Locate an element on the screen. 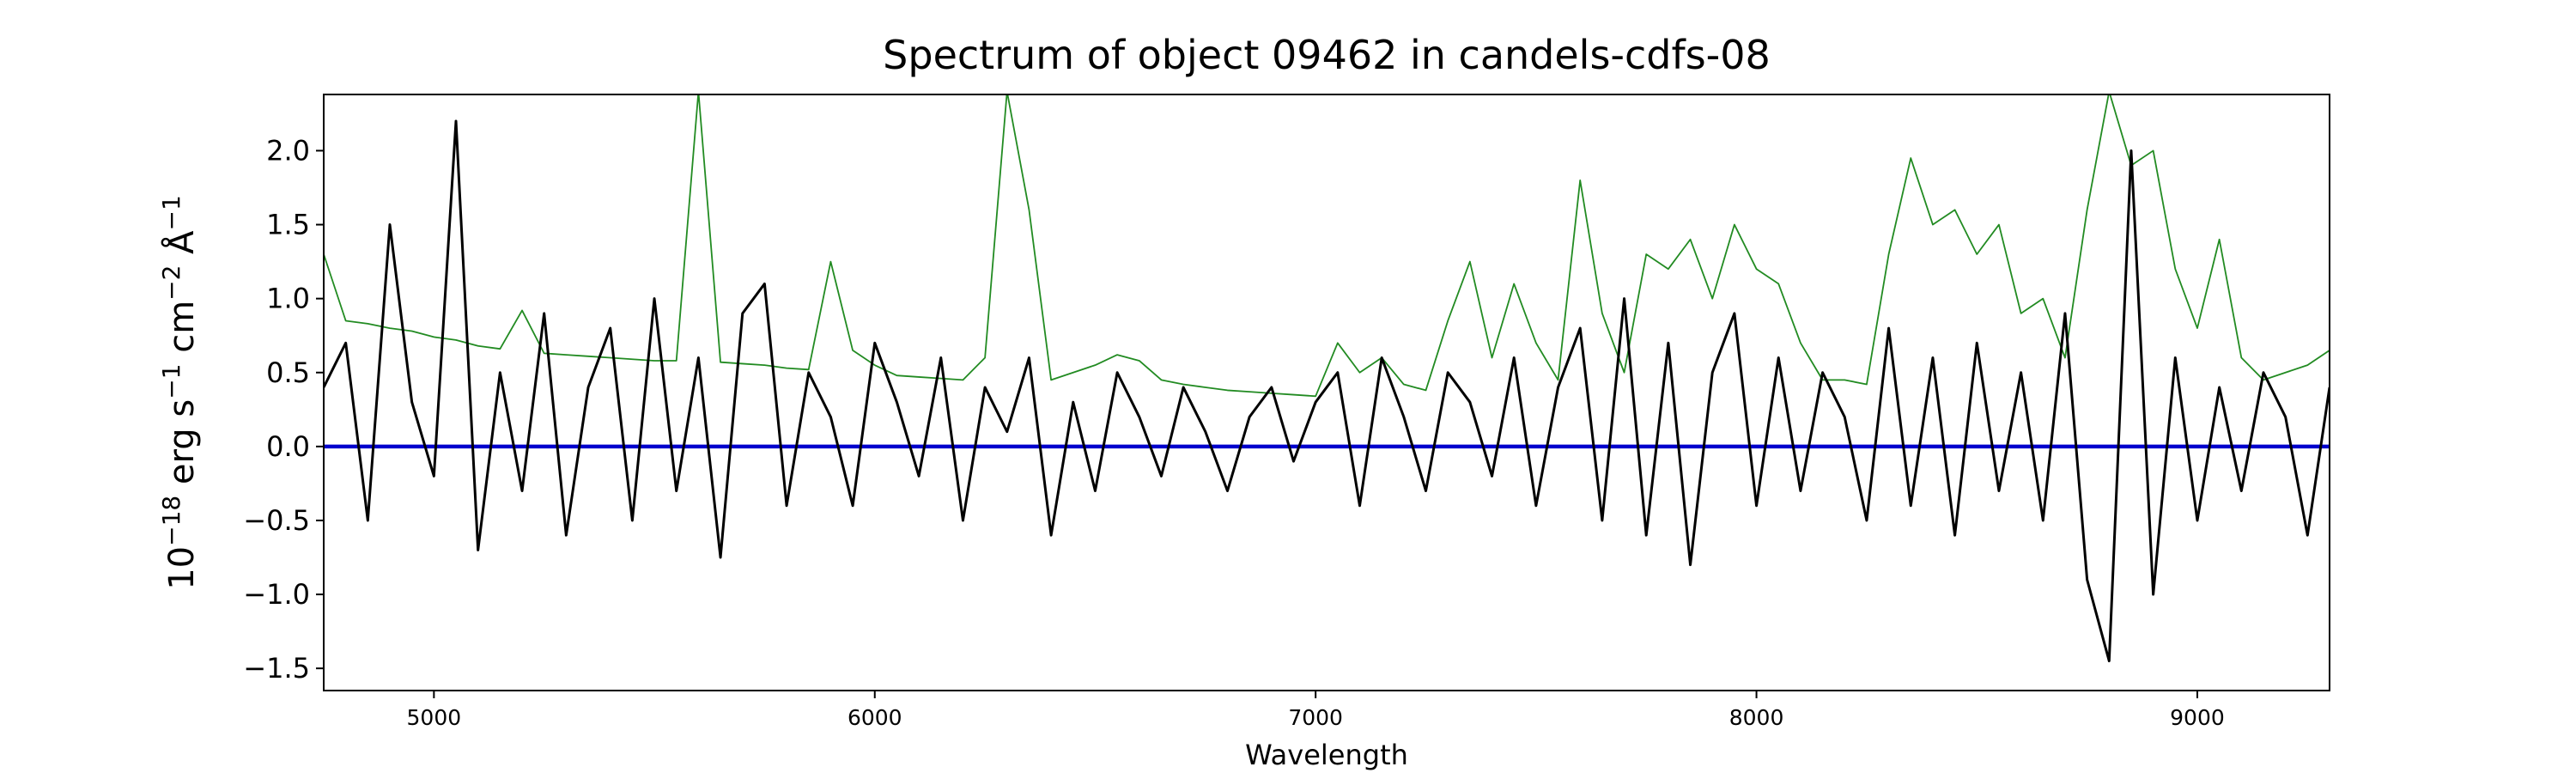  y-tick-label: −1.0 is located at coordinates (276, 594).